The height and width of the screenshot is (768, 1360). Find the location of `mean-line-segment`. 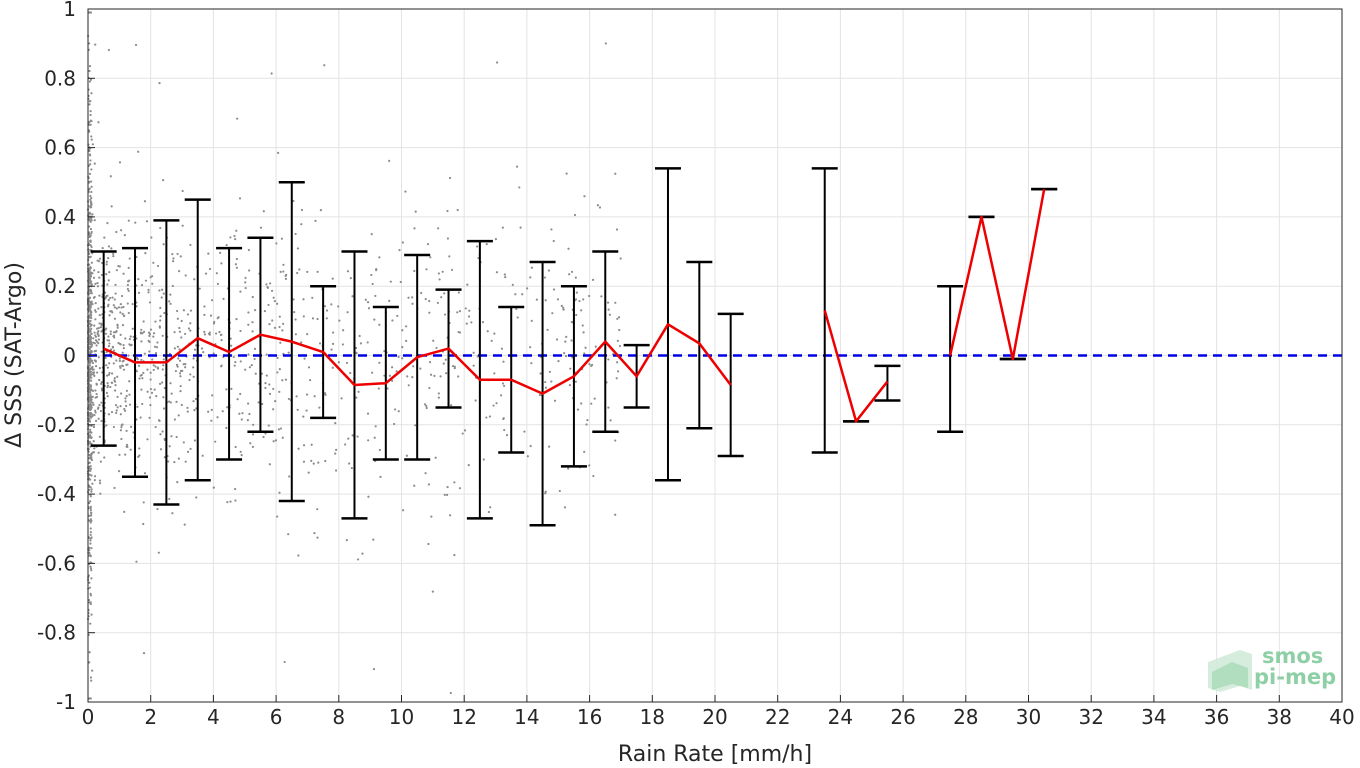

mean-line-segment is located at coordinates (997, 274).